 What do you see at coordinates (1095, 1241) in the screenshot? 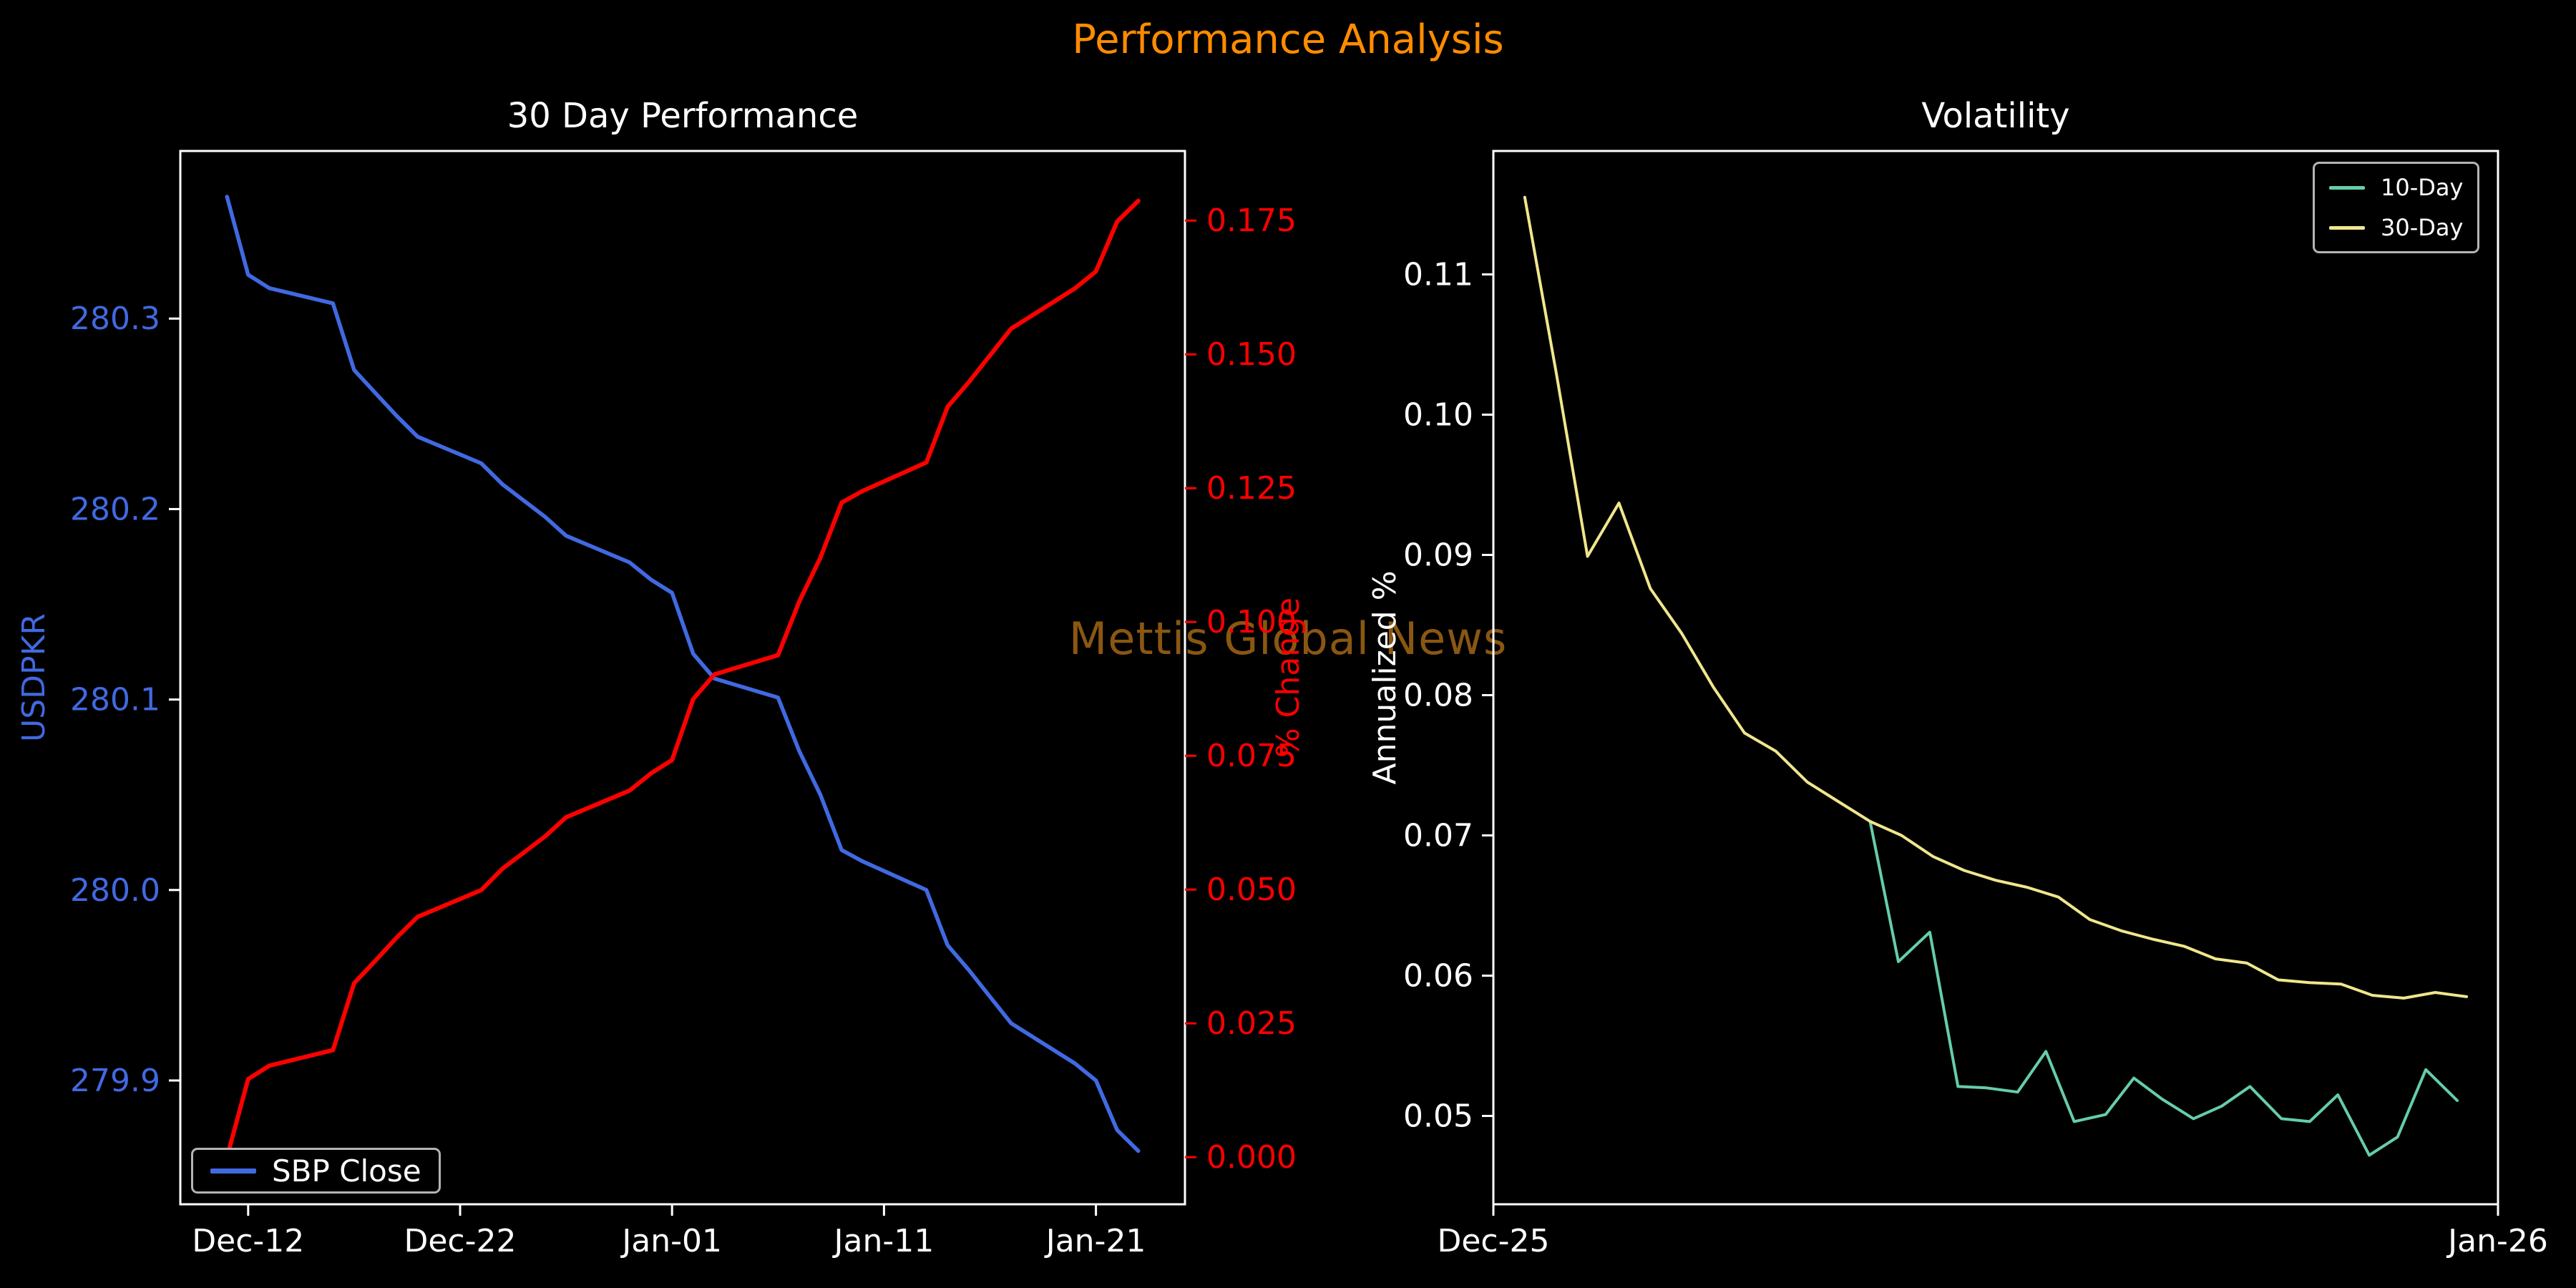
I see `x-tick-label: Jan-21` at bounding box center [1095, 1241].